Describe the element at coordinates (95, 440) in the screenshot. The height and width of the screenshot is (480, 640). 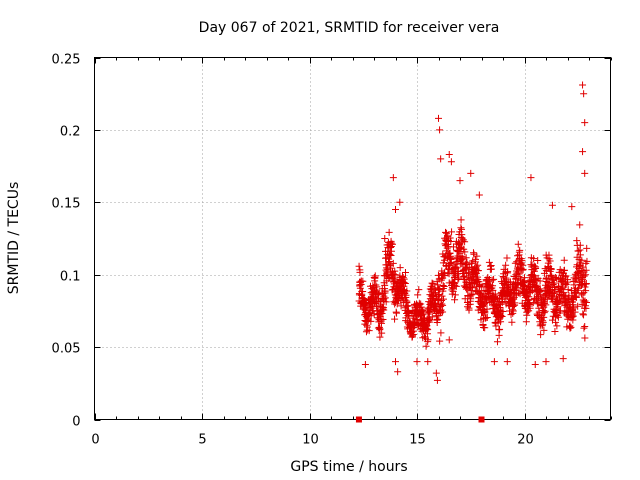
I see `x-tick-label: 0` at that location.